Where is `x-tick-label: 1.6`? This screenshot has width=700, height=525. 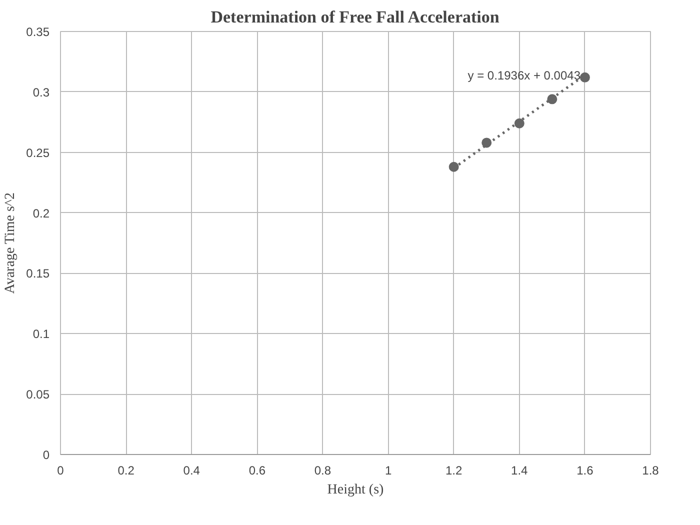 x-tick-label: 1.6 is located at coordinates (585, 471).